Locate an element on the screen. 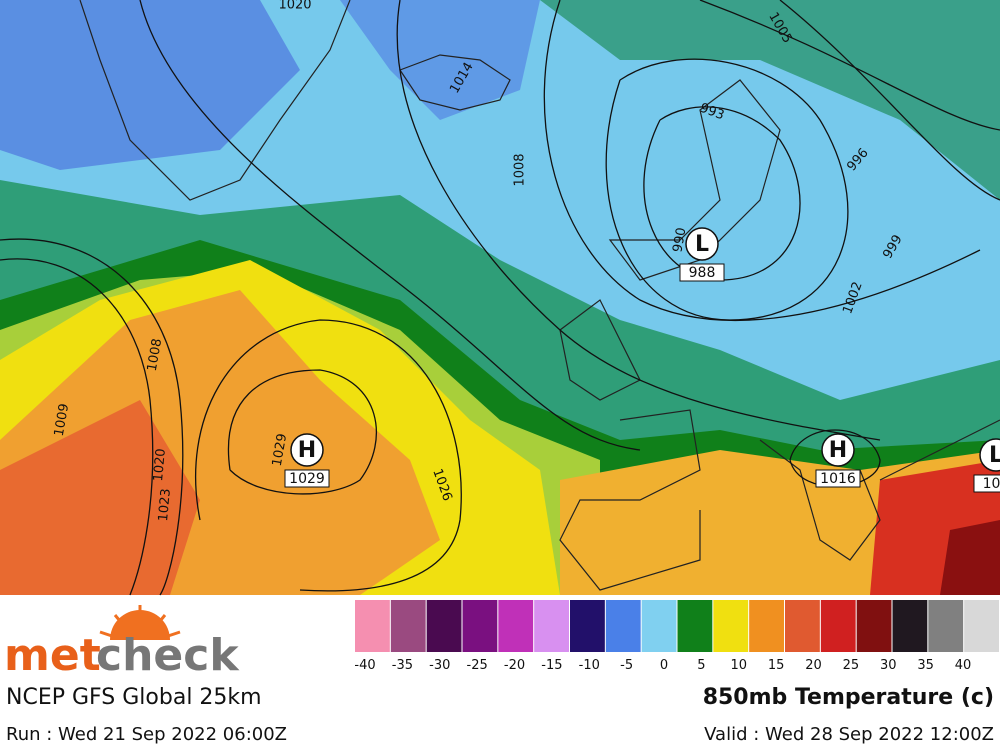 This screenshot has width=1000, height=749. legend-label: 0 is located at coordinates (664, 665).